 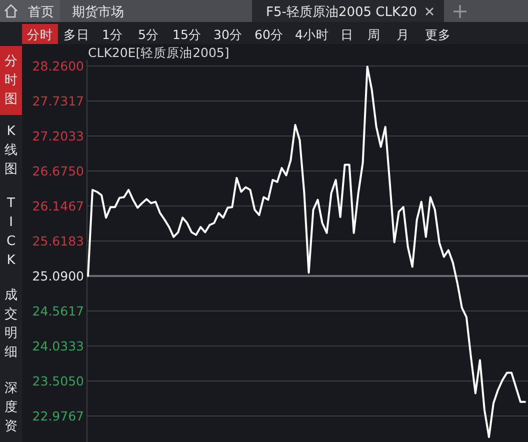 What do you see at coordinates (11, 80) in the screenshot?
I see `text: 分时图` at bounding box center [11, 80].